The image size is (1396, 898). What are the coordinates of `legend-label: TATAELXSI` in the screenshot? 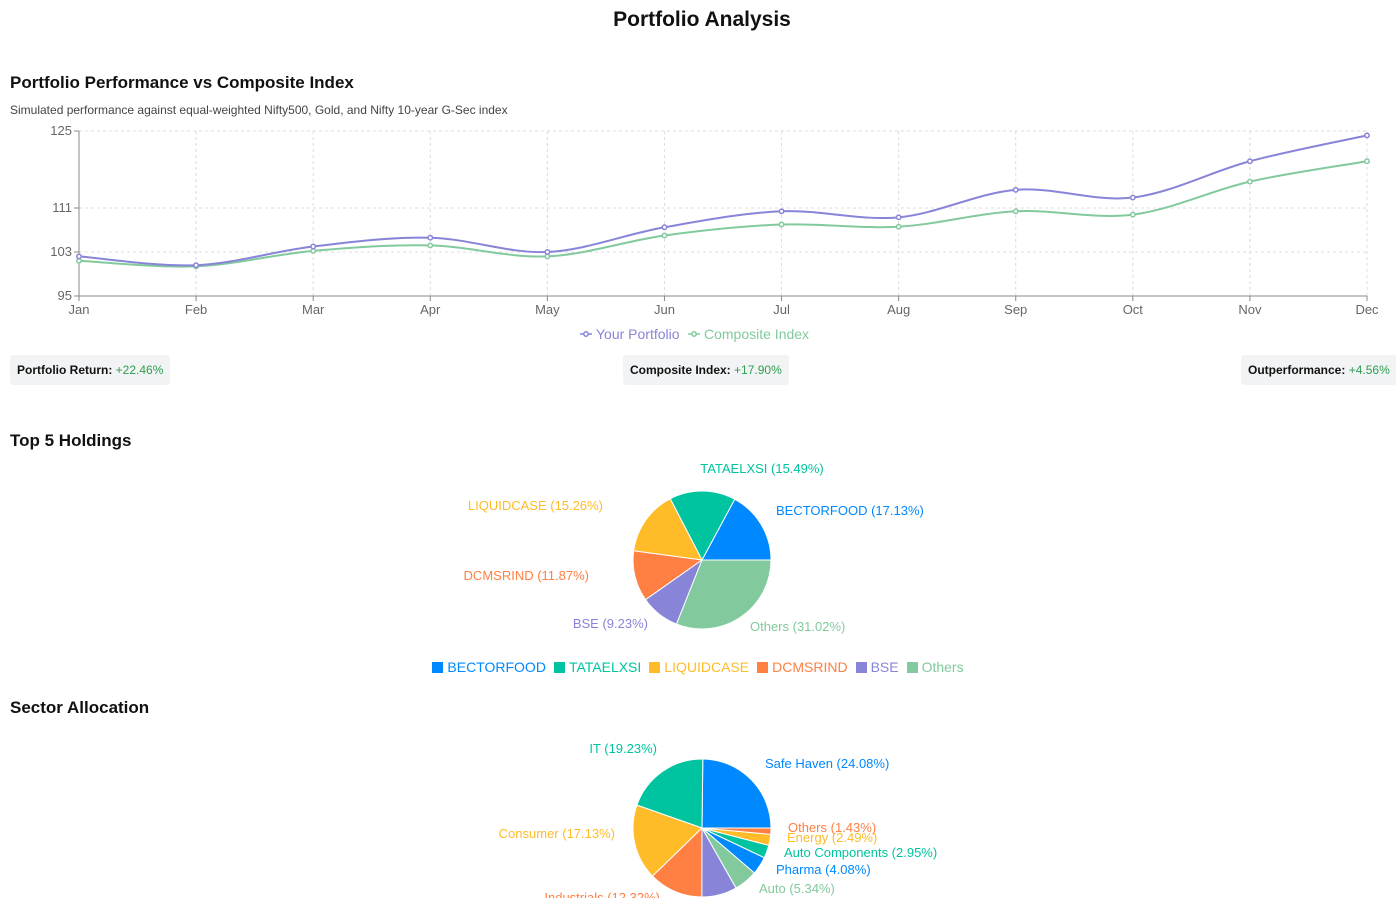 It's located at (605, 667).